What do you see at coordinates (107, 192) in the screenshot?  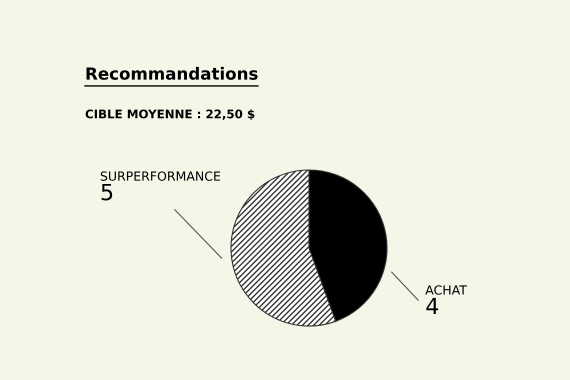 I see `data-label: 5` at bounding box center [107, 192].